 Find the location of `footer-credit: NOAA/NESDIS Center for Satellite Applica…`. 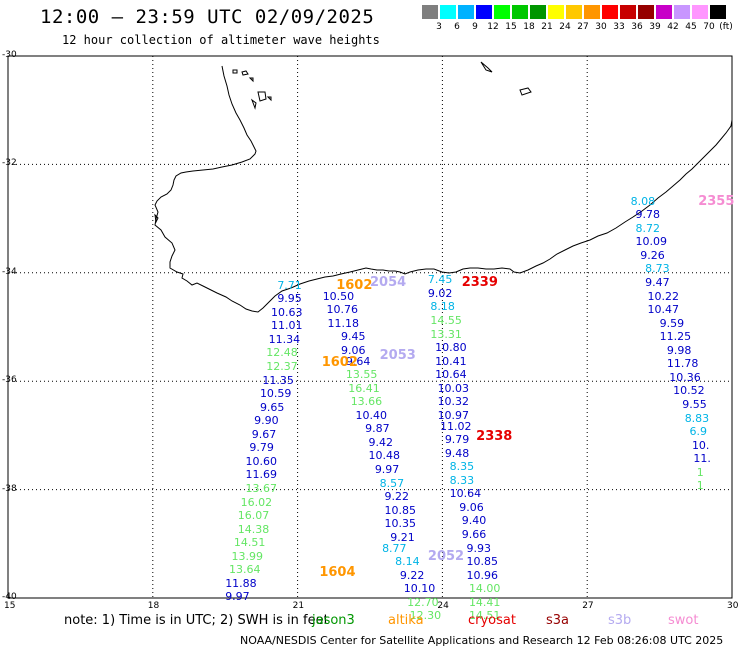

footer-credit: NOAA/NESDIS Center for Satellite Applica… is located at coordinates (482, 640).